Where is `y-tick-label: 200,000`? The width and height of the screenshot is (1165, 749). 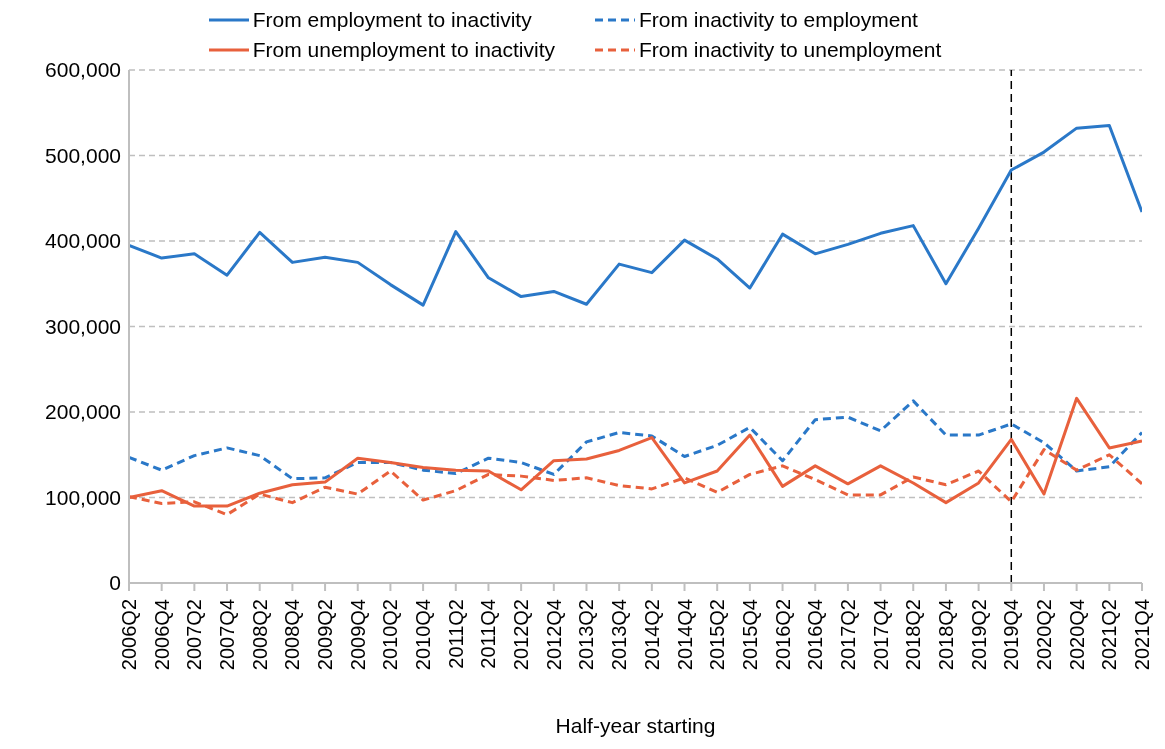 y-tick-label: 200,000 is located at coordinates (83, 412).